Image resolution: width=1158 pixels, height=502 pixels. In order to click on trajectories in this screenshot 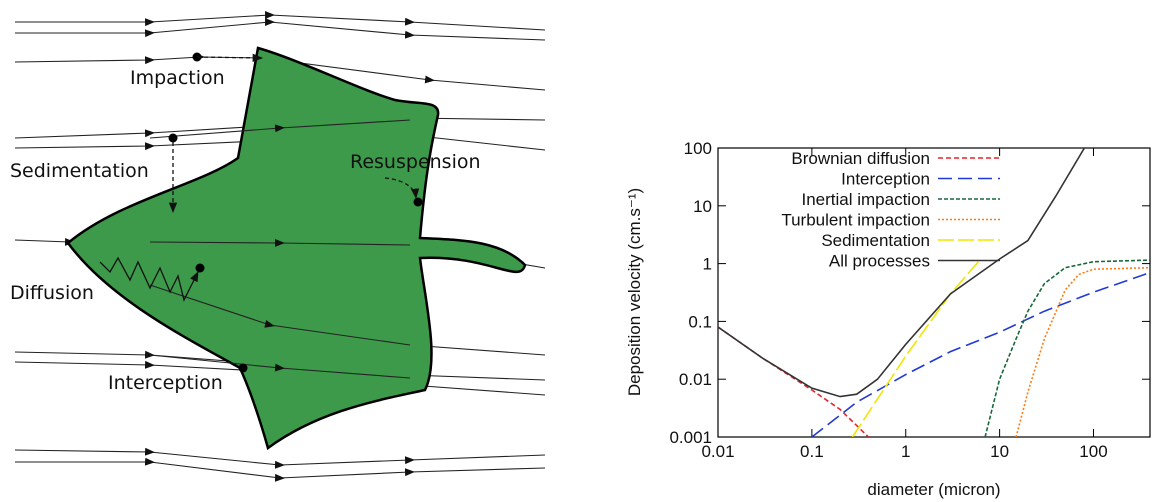, I will do `click(259, 177)`.